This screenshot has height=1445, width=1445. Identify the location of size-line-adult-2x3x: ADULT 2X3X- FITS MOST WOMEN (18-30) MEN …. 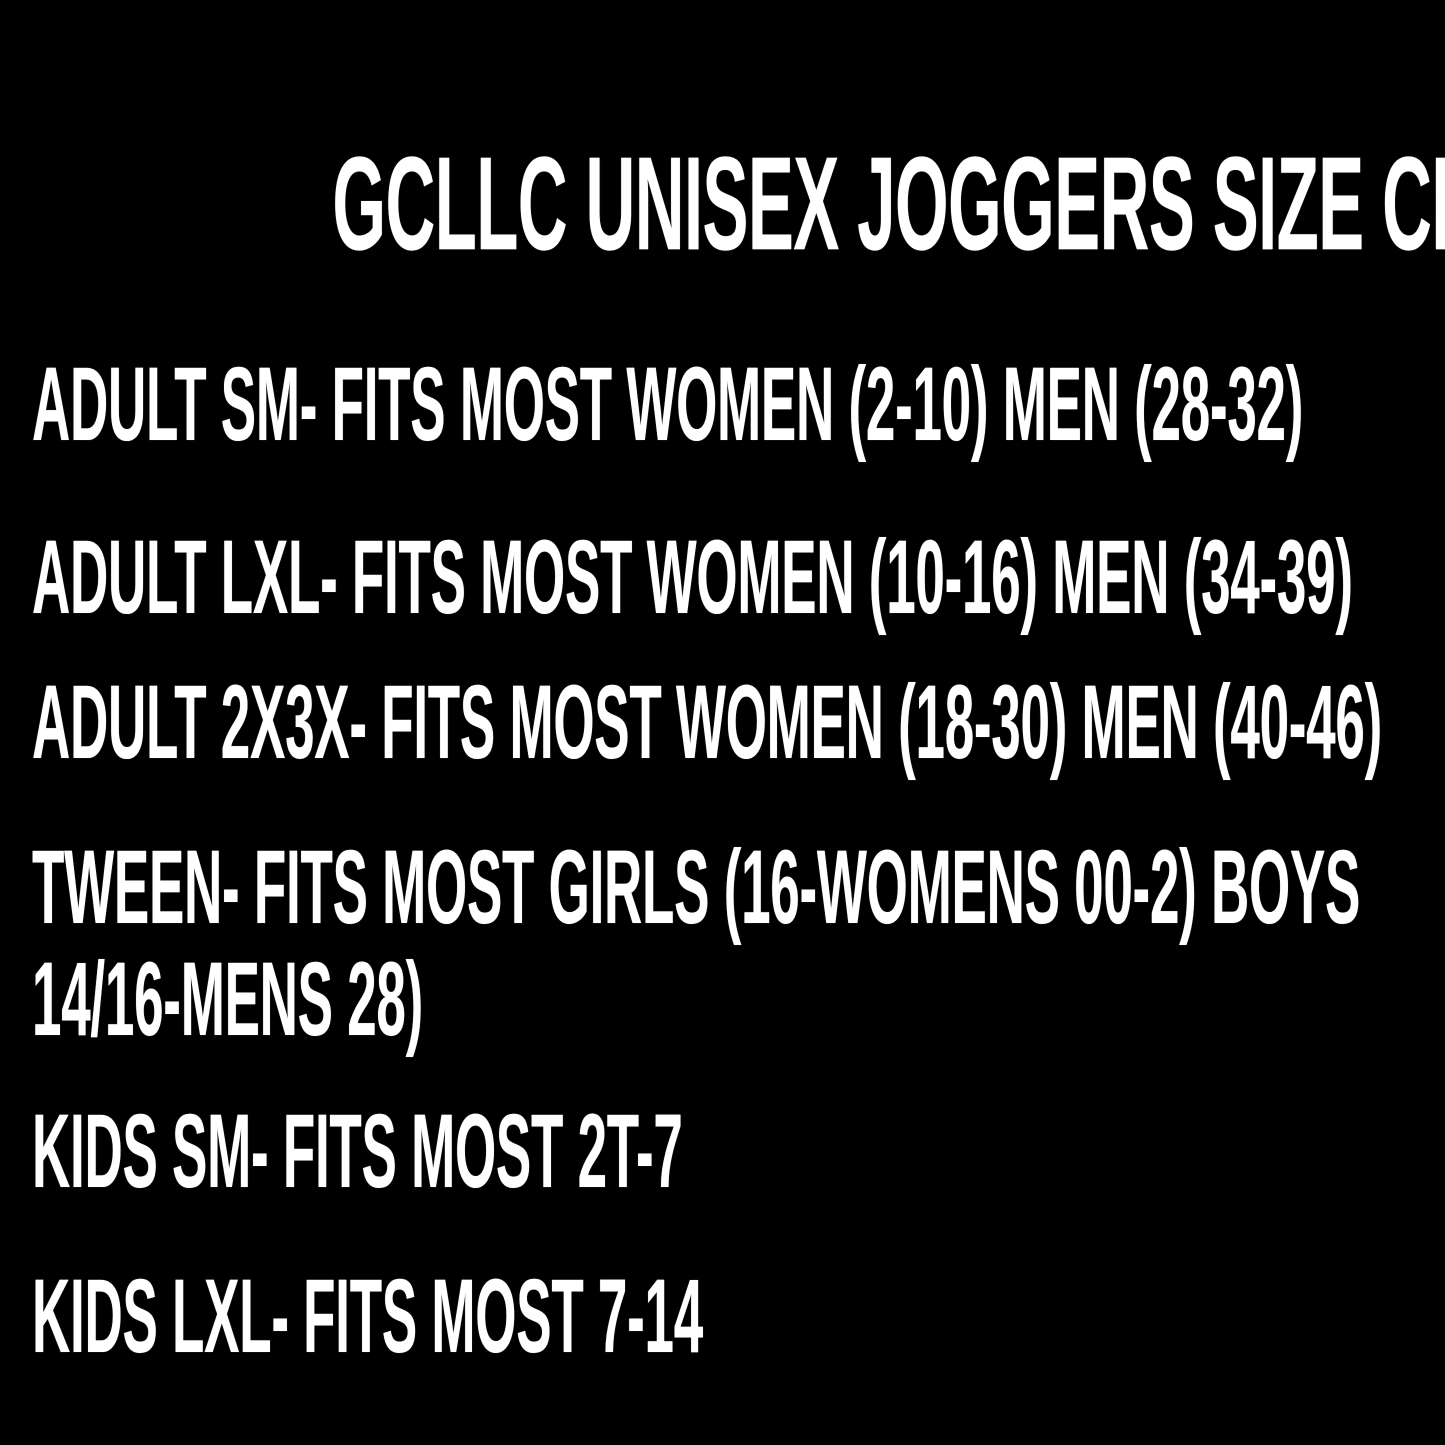
(707, 722).